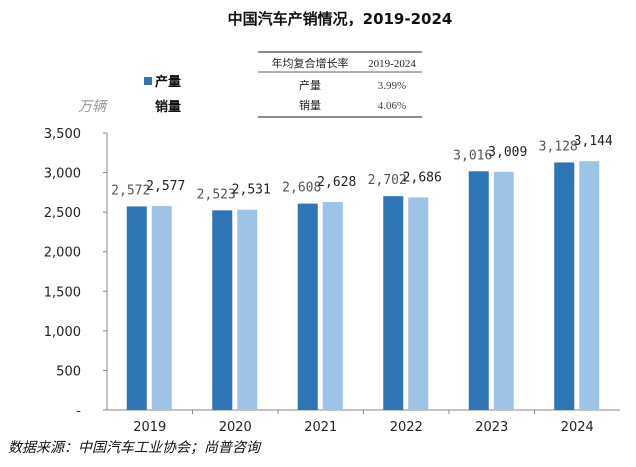 Image resolution: width=636 pixels, height=467 pixels. What do you see at coordinates (235, 427) in the screenshot?
I see `x-tick-label: 2020` at bounding box center [235, 427].